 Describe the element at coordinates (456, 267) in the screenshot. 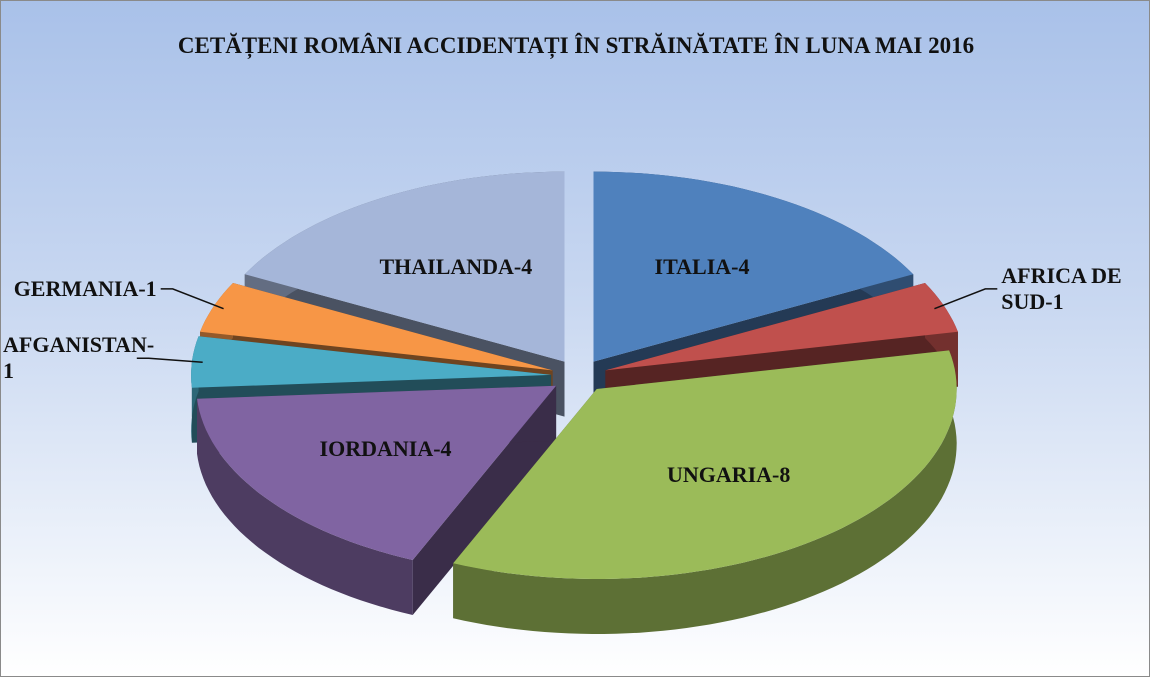

I see `data-label: THAILANDA-4` at that location.